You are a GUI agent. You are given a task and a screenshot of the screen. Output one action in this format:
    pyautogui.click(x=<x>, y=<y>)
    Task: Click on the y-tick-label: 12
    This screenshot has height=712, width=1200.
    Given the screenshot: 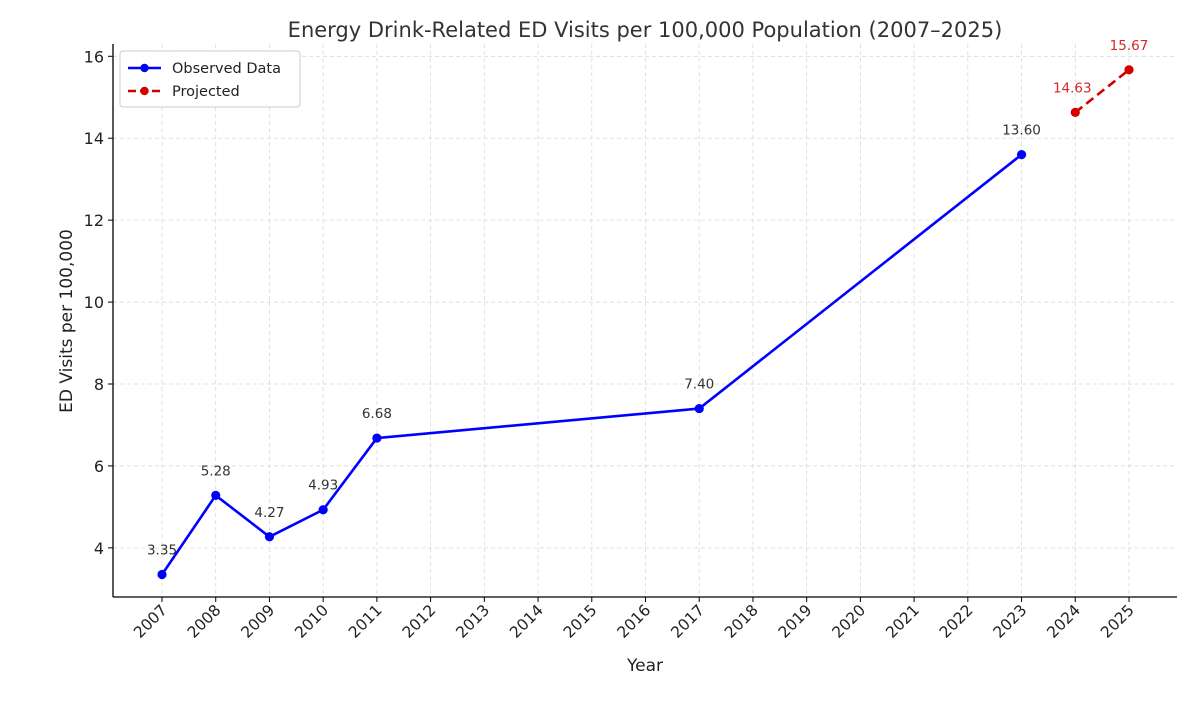 What is the action you would take?
    pyautogui.click(x=94, y=220)
    